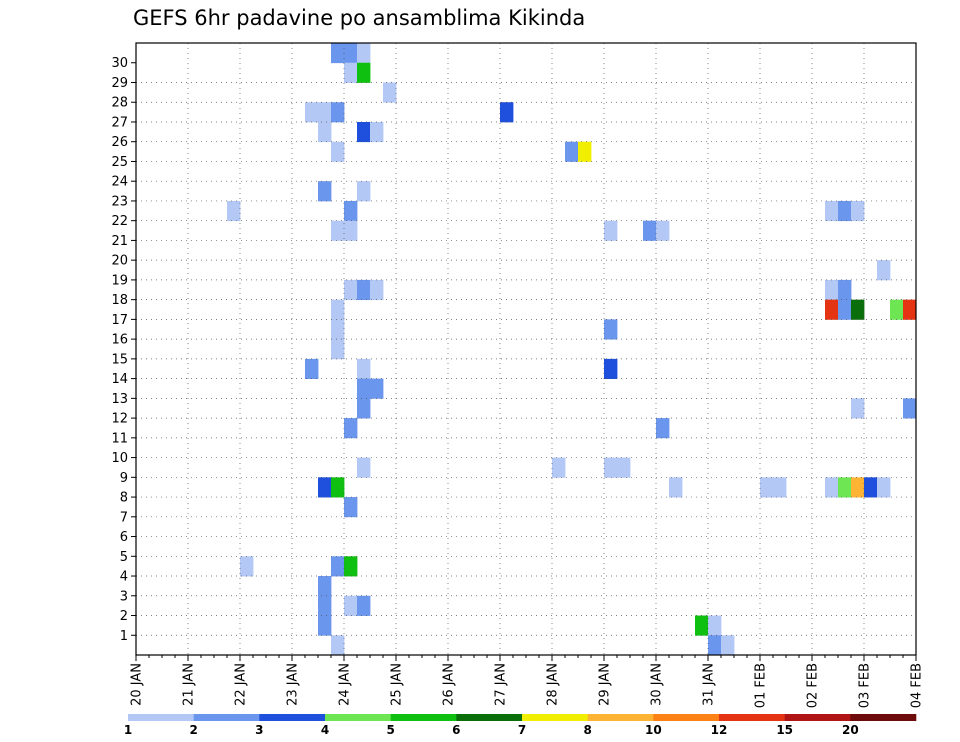 The width and height of the screenshot is (960, 742). What do you see at coordinates (119, 419) in the screenshot?
I see `y-tick-label: 12` at bounding box center [119, 419].